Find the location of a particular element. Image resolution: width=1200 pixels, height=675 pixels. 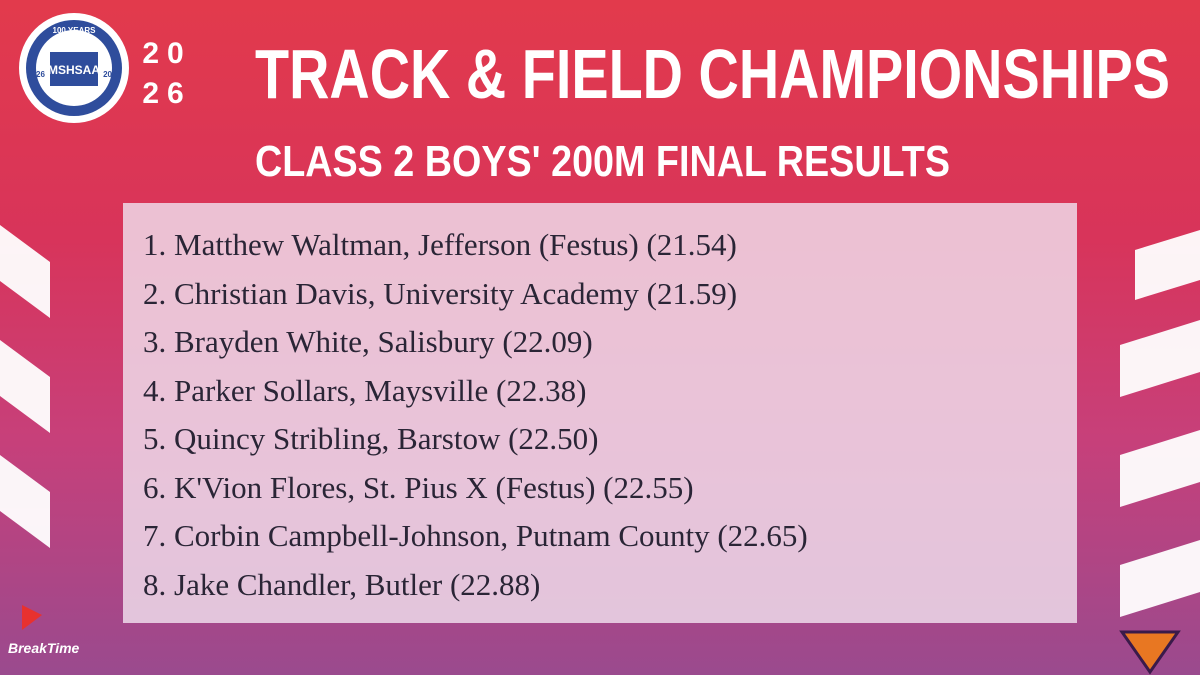

year-bottom: 26 is located at coordinates (166, 93).